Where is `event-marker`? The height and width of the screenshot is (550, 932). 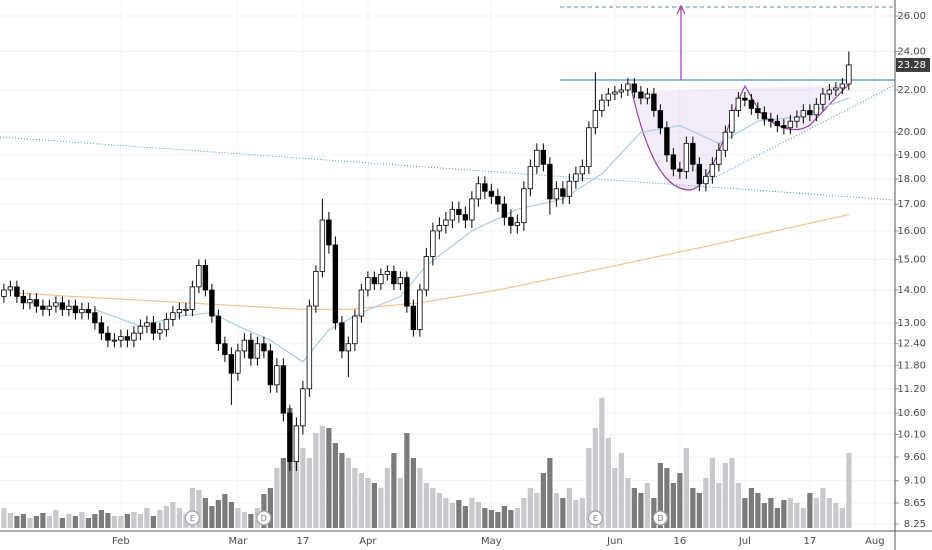
event-marker is located at coordinates (264, 518).